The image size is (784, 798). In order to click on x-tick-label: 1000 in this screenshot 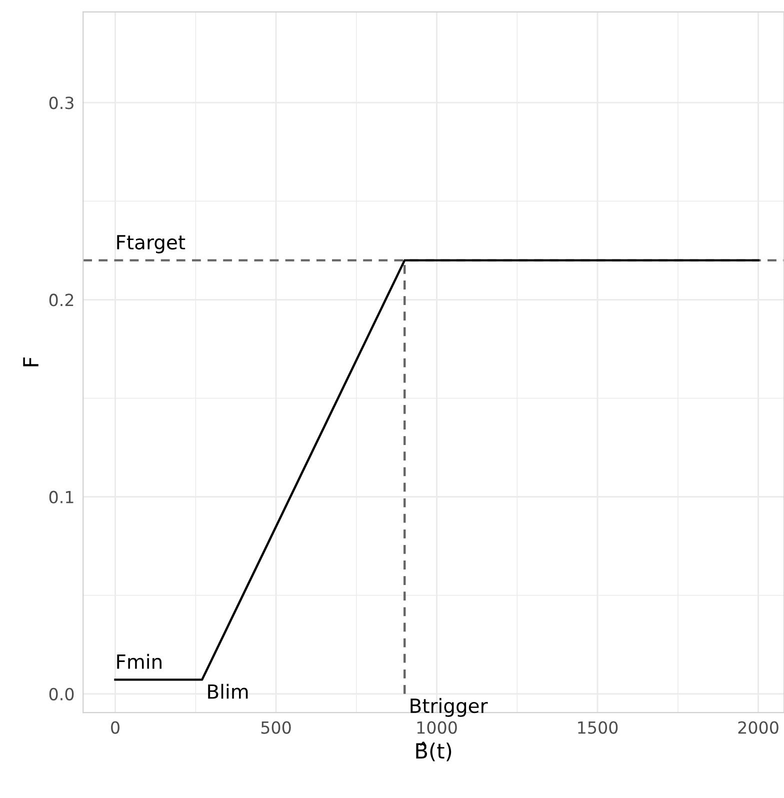, I will do `click(437, 727)`.